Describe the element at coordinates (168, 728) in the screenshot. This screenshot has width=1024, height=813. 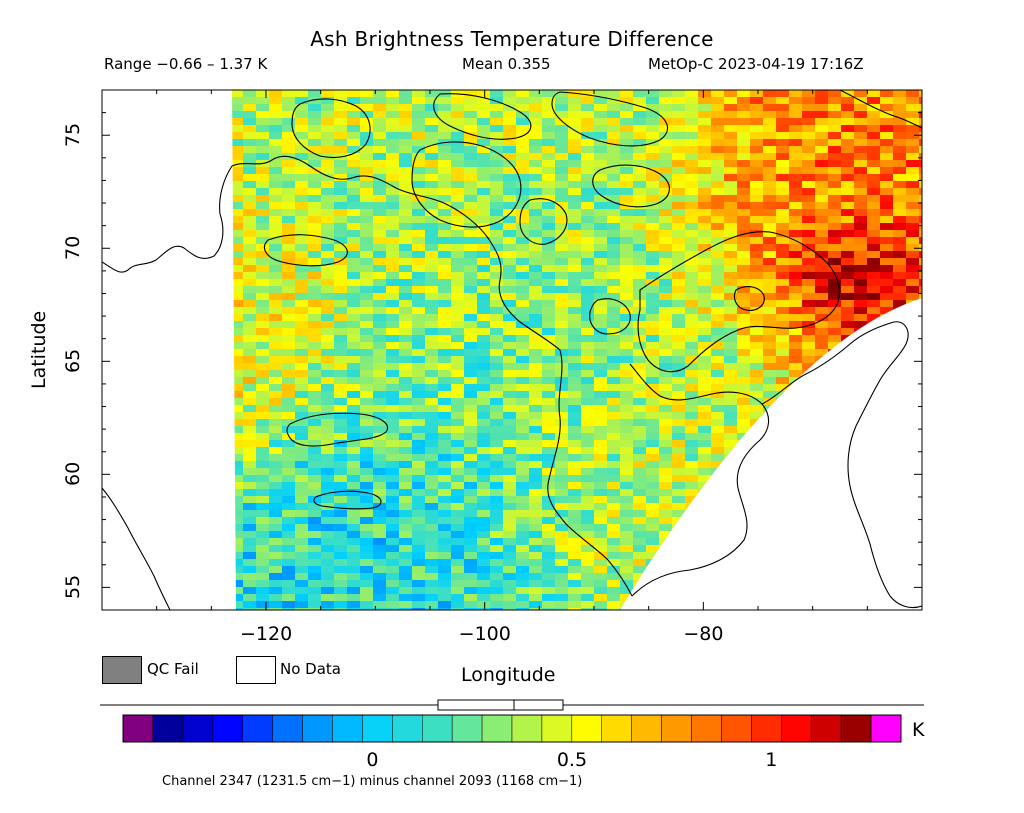
I see `colorbar-cell` at that location.